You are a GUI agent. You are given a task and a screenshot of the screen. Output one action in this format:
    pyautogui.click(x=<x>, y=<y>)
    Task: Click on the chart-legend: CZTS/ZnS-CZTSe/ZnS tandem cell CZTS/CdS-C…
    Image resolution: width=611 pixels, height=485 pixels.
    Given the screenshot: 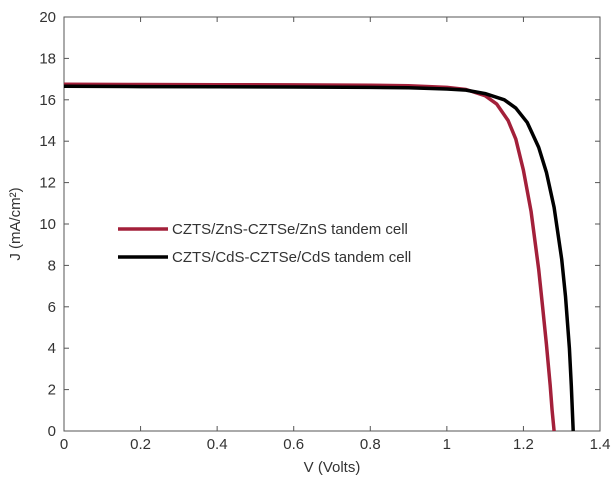 What is the action you would take?
    pyautogui.click(x=264, y=243)
    